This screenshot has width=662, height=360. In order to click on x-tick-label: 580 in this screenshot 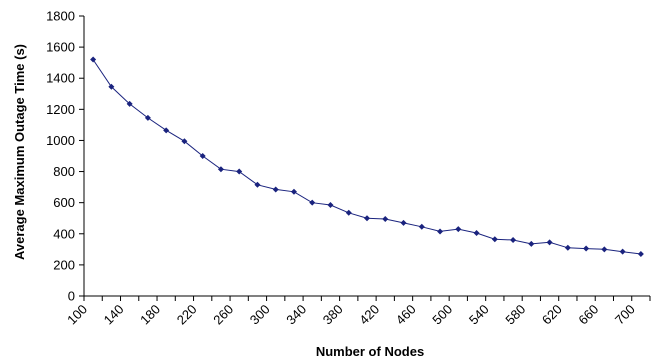, I will do `click(515, 315)`.